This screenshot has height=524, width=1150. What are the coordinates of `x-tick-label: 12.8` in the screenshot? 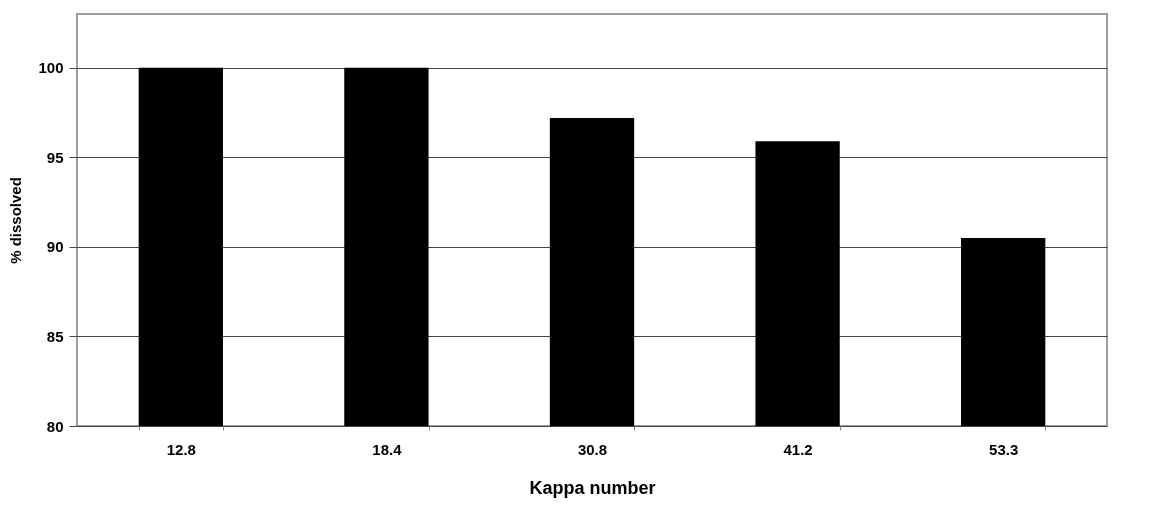 It's located at (181, 449).